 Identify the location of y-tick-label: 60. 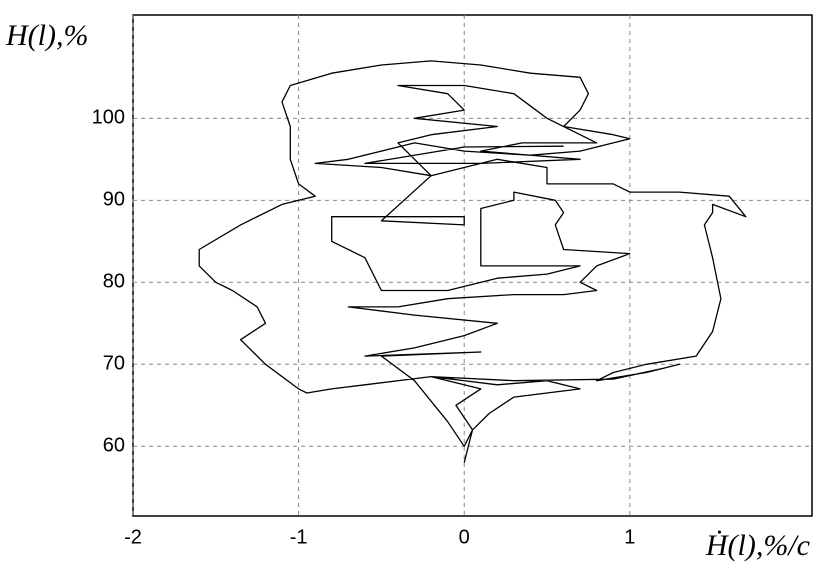
(114, 446).